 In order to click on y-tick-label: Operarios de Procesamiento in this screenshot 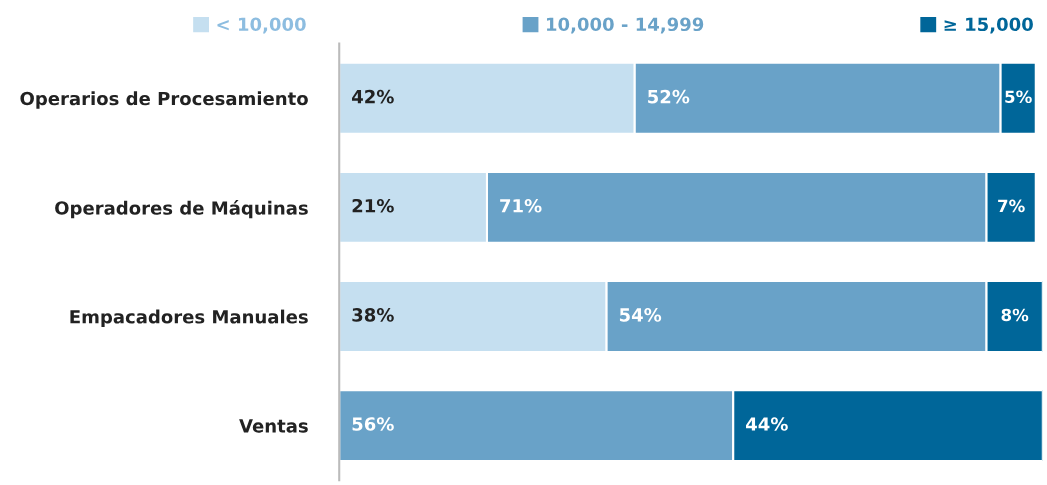, I will do `click(164, 100)`.